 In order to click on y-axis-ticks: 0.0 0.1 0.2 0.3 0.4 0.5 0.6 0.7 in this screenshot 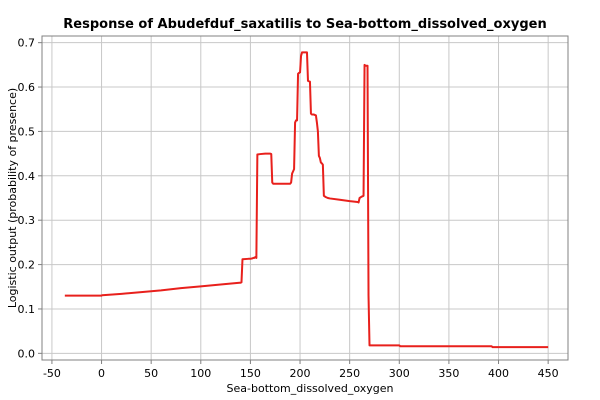, I will do `click(30, 198)`.